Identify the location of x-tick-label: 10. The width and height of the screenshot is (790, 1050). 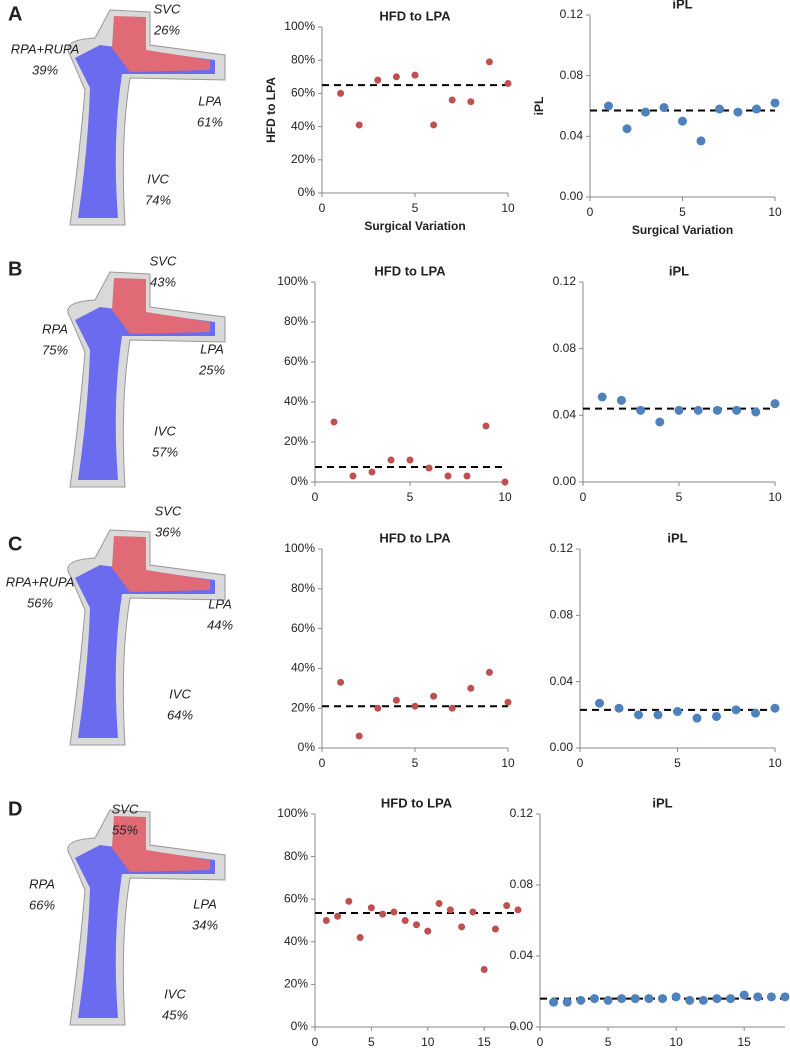
(508, 208).